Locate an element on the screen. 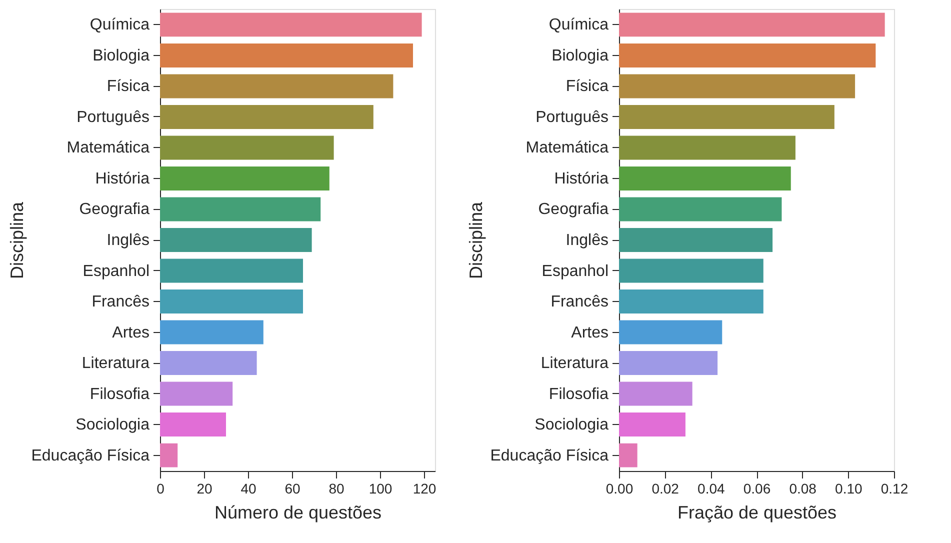 This screenshot has height=543, width=951. x-tick-label: 20 is located at coordinates (204, 488).